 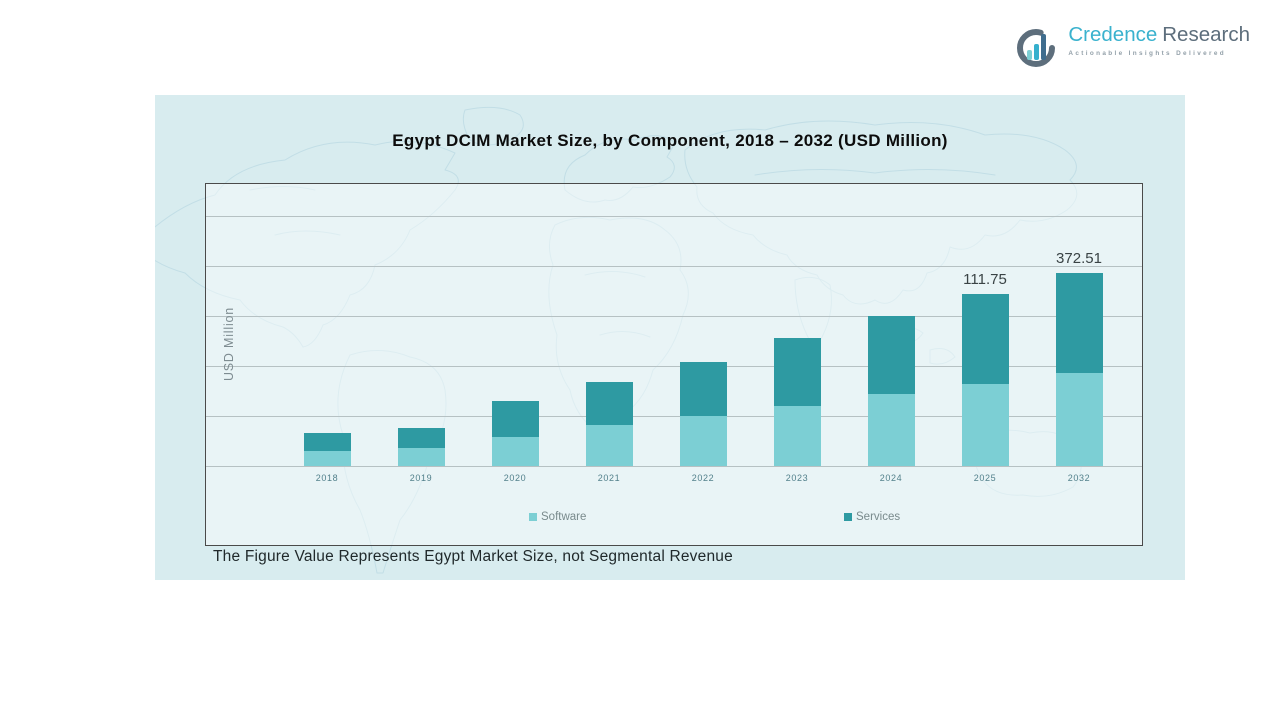 What do you see at coordinates (1113, 34) in the screenshot?
I see `brand-name-primary: Credence` at bounding box center [1113, 34].